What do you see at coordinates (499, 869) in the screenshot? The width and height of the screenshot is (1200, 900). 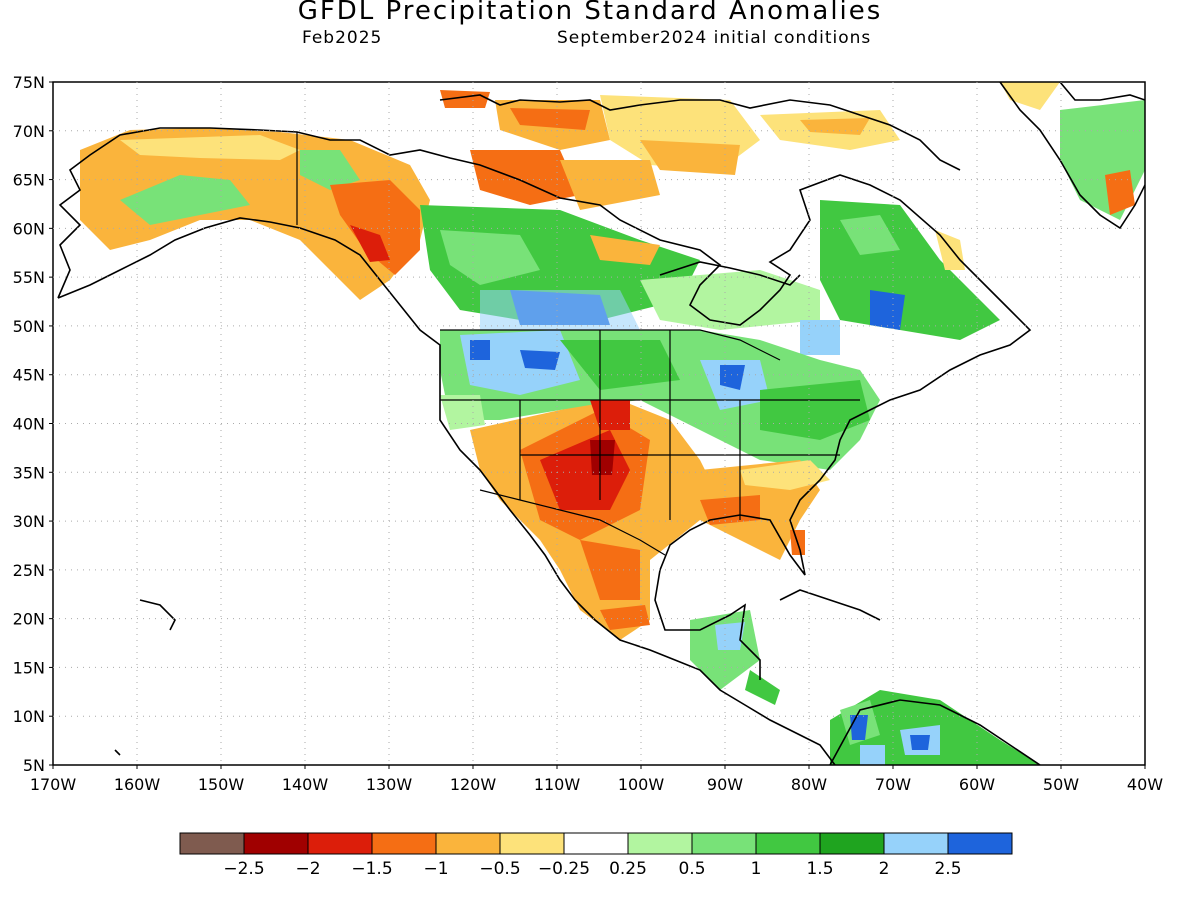 I see `colorbar-label: −0.5` at bounding box center [499, 869].